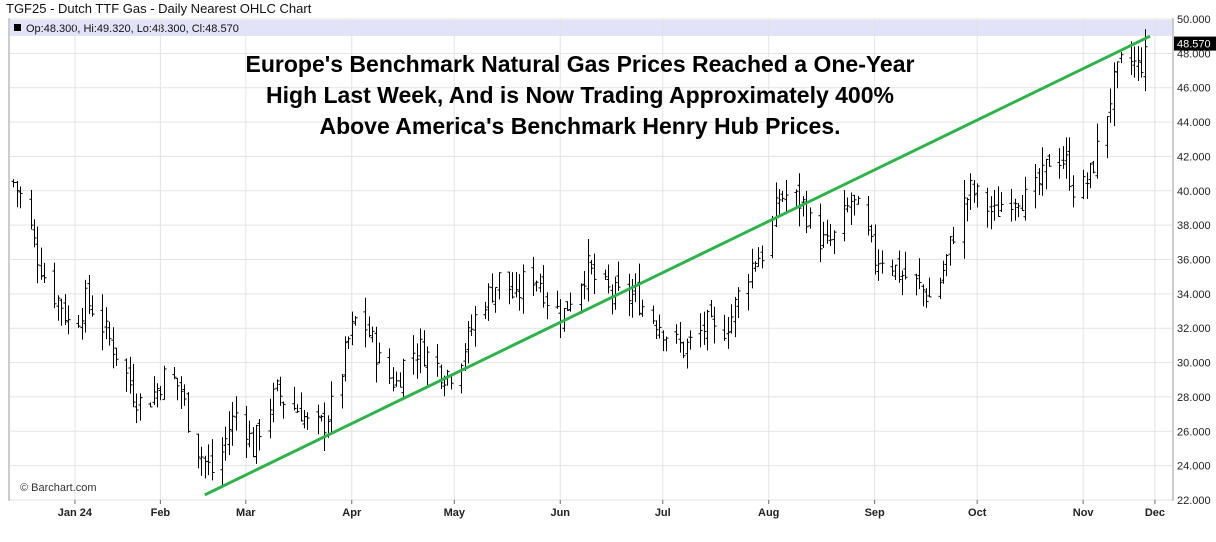 This screenshot has width=1216, height=542. What do you see at coordinates (1194, 123) in the screenshot?
I see `y-tick-label: 44.000` at bounding box center [1194, 123].